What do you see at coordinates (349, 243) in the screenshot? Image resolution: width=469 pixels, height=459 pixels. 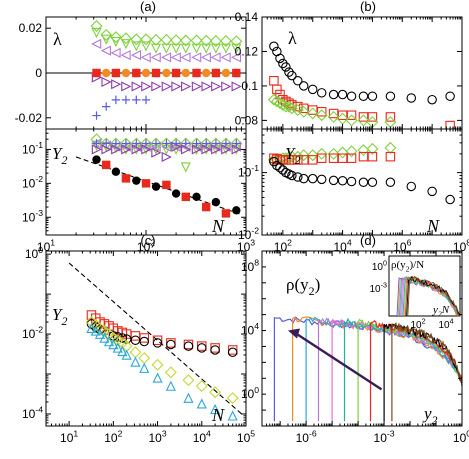 I see `panel-b-bottom-xtick-label-exp: 4` at bounding box center [349, 243].